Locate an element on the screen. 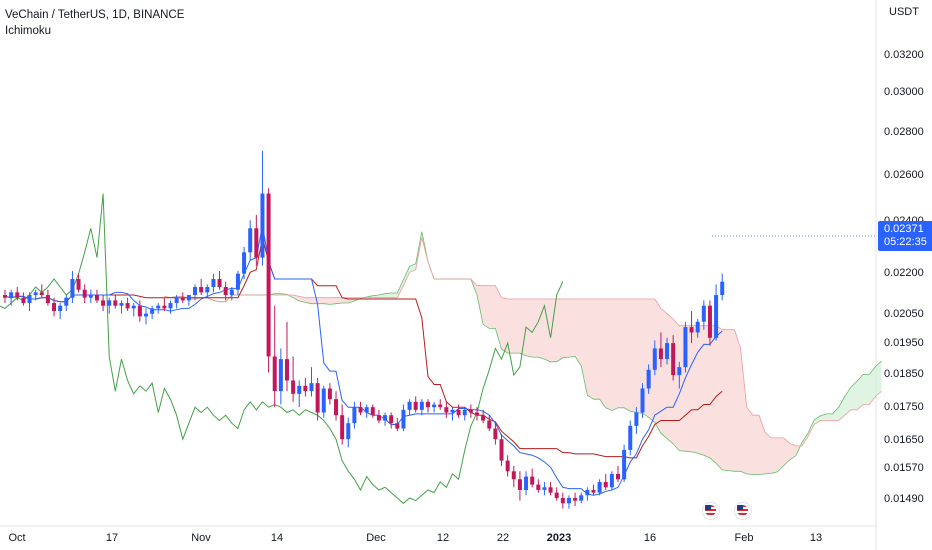  price-tick: 0.03200 is located at coordinates (904, 55).